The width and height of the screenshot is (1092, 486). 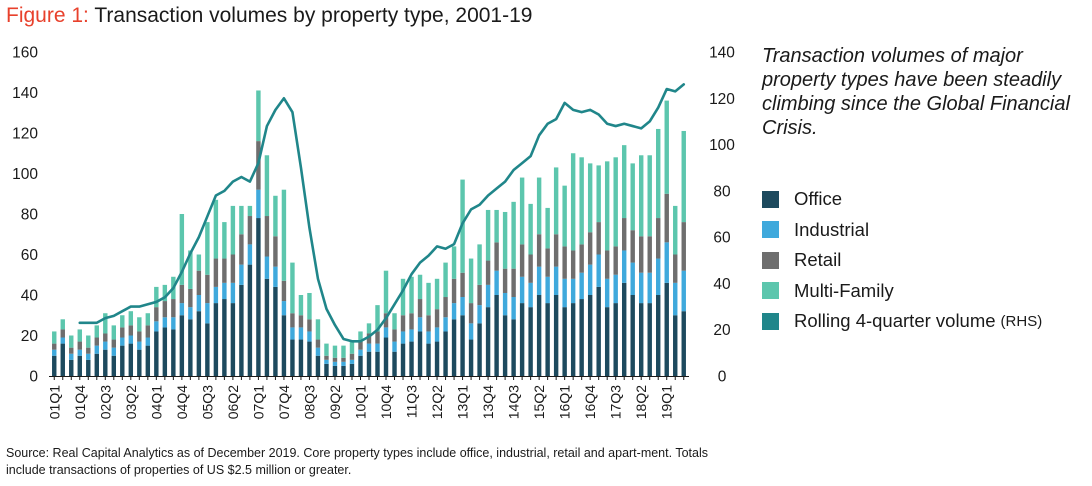 What do you see at coordinates (437, 402) in the screenshot?
I see `x-tick-label: 12Q2` at bounding box center [437, 402].